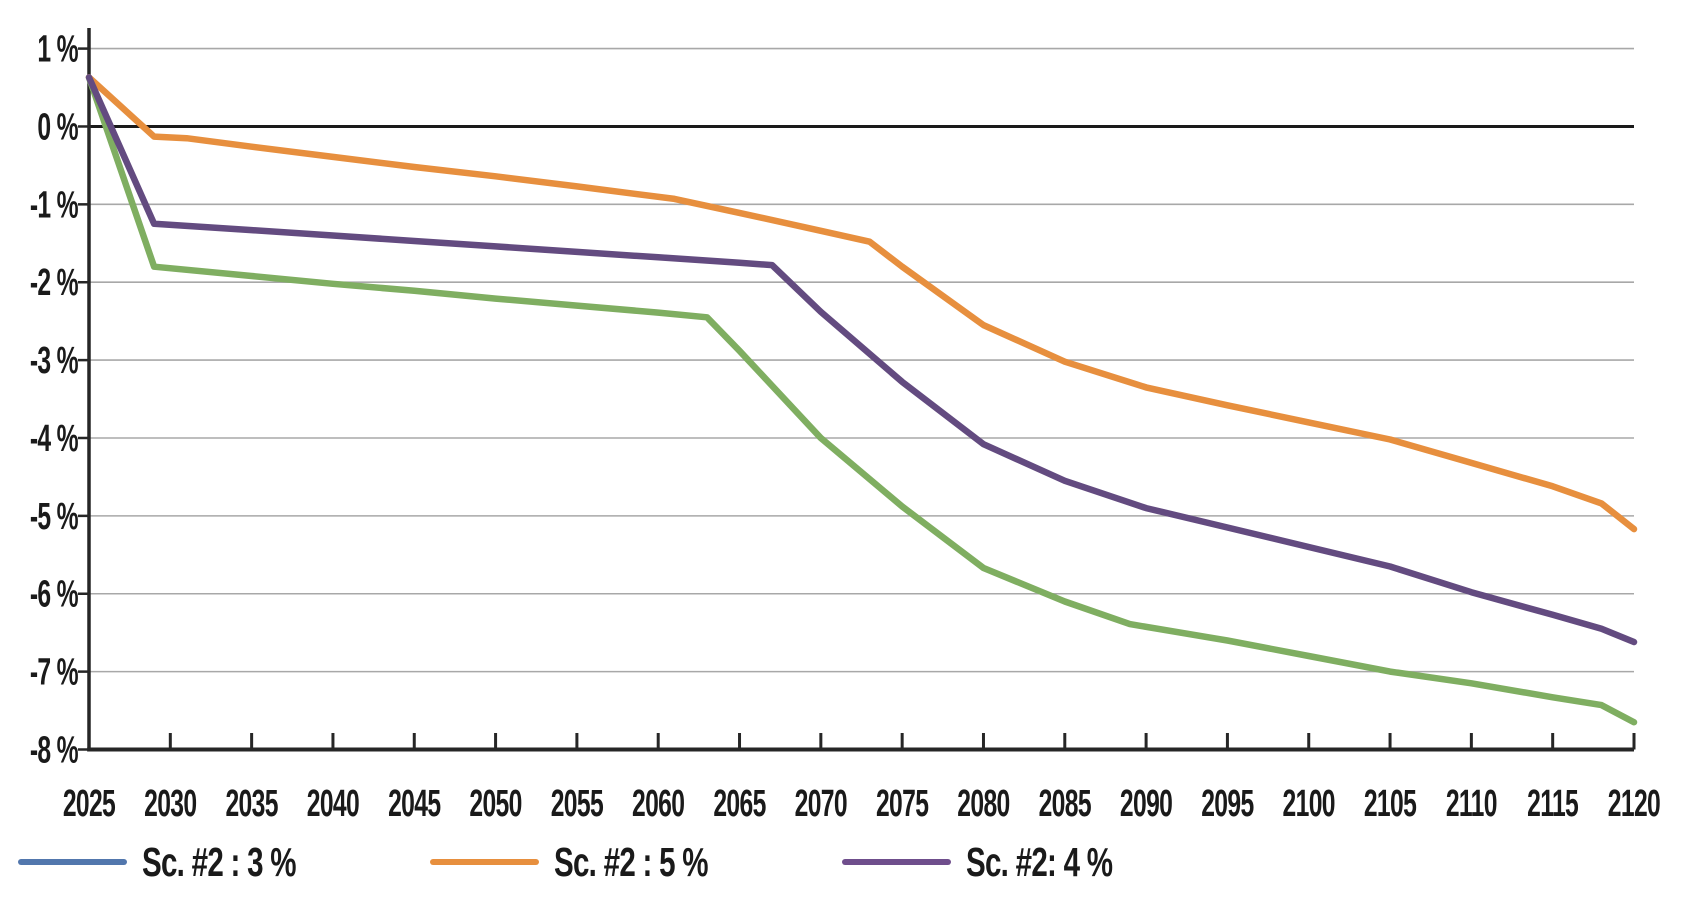  I want to click on y-tick-label: -3 %, so click(54, 360).